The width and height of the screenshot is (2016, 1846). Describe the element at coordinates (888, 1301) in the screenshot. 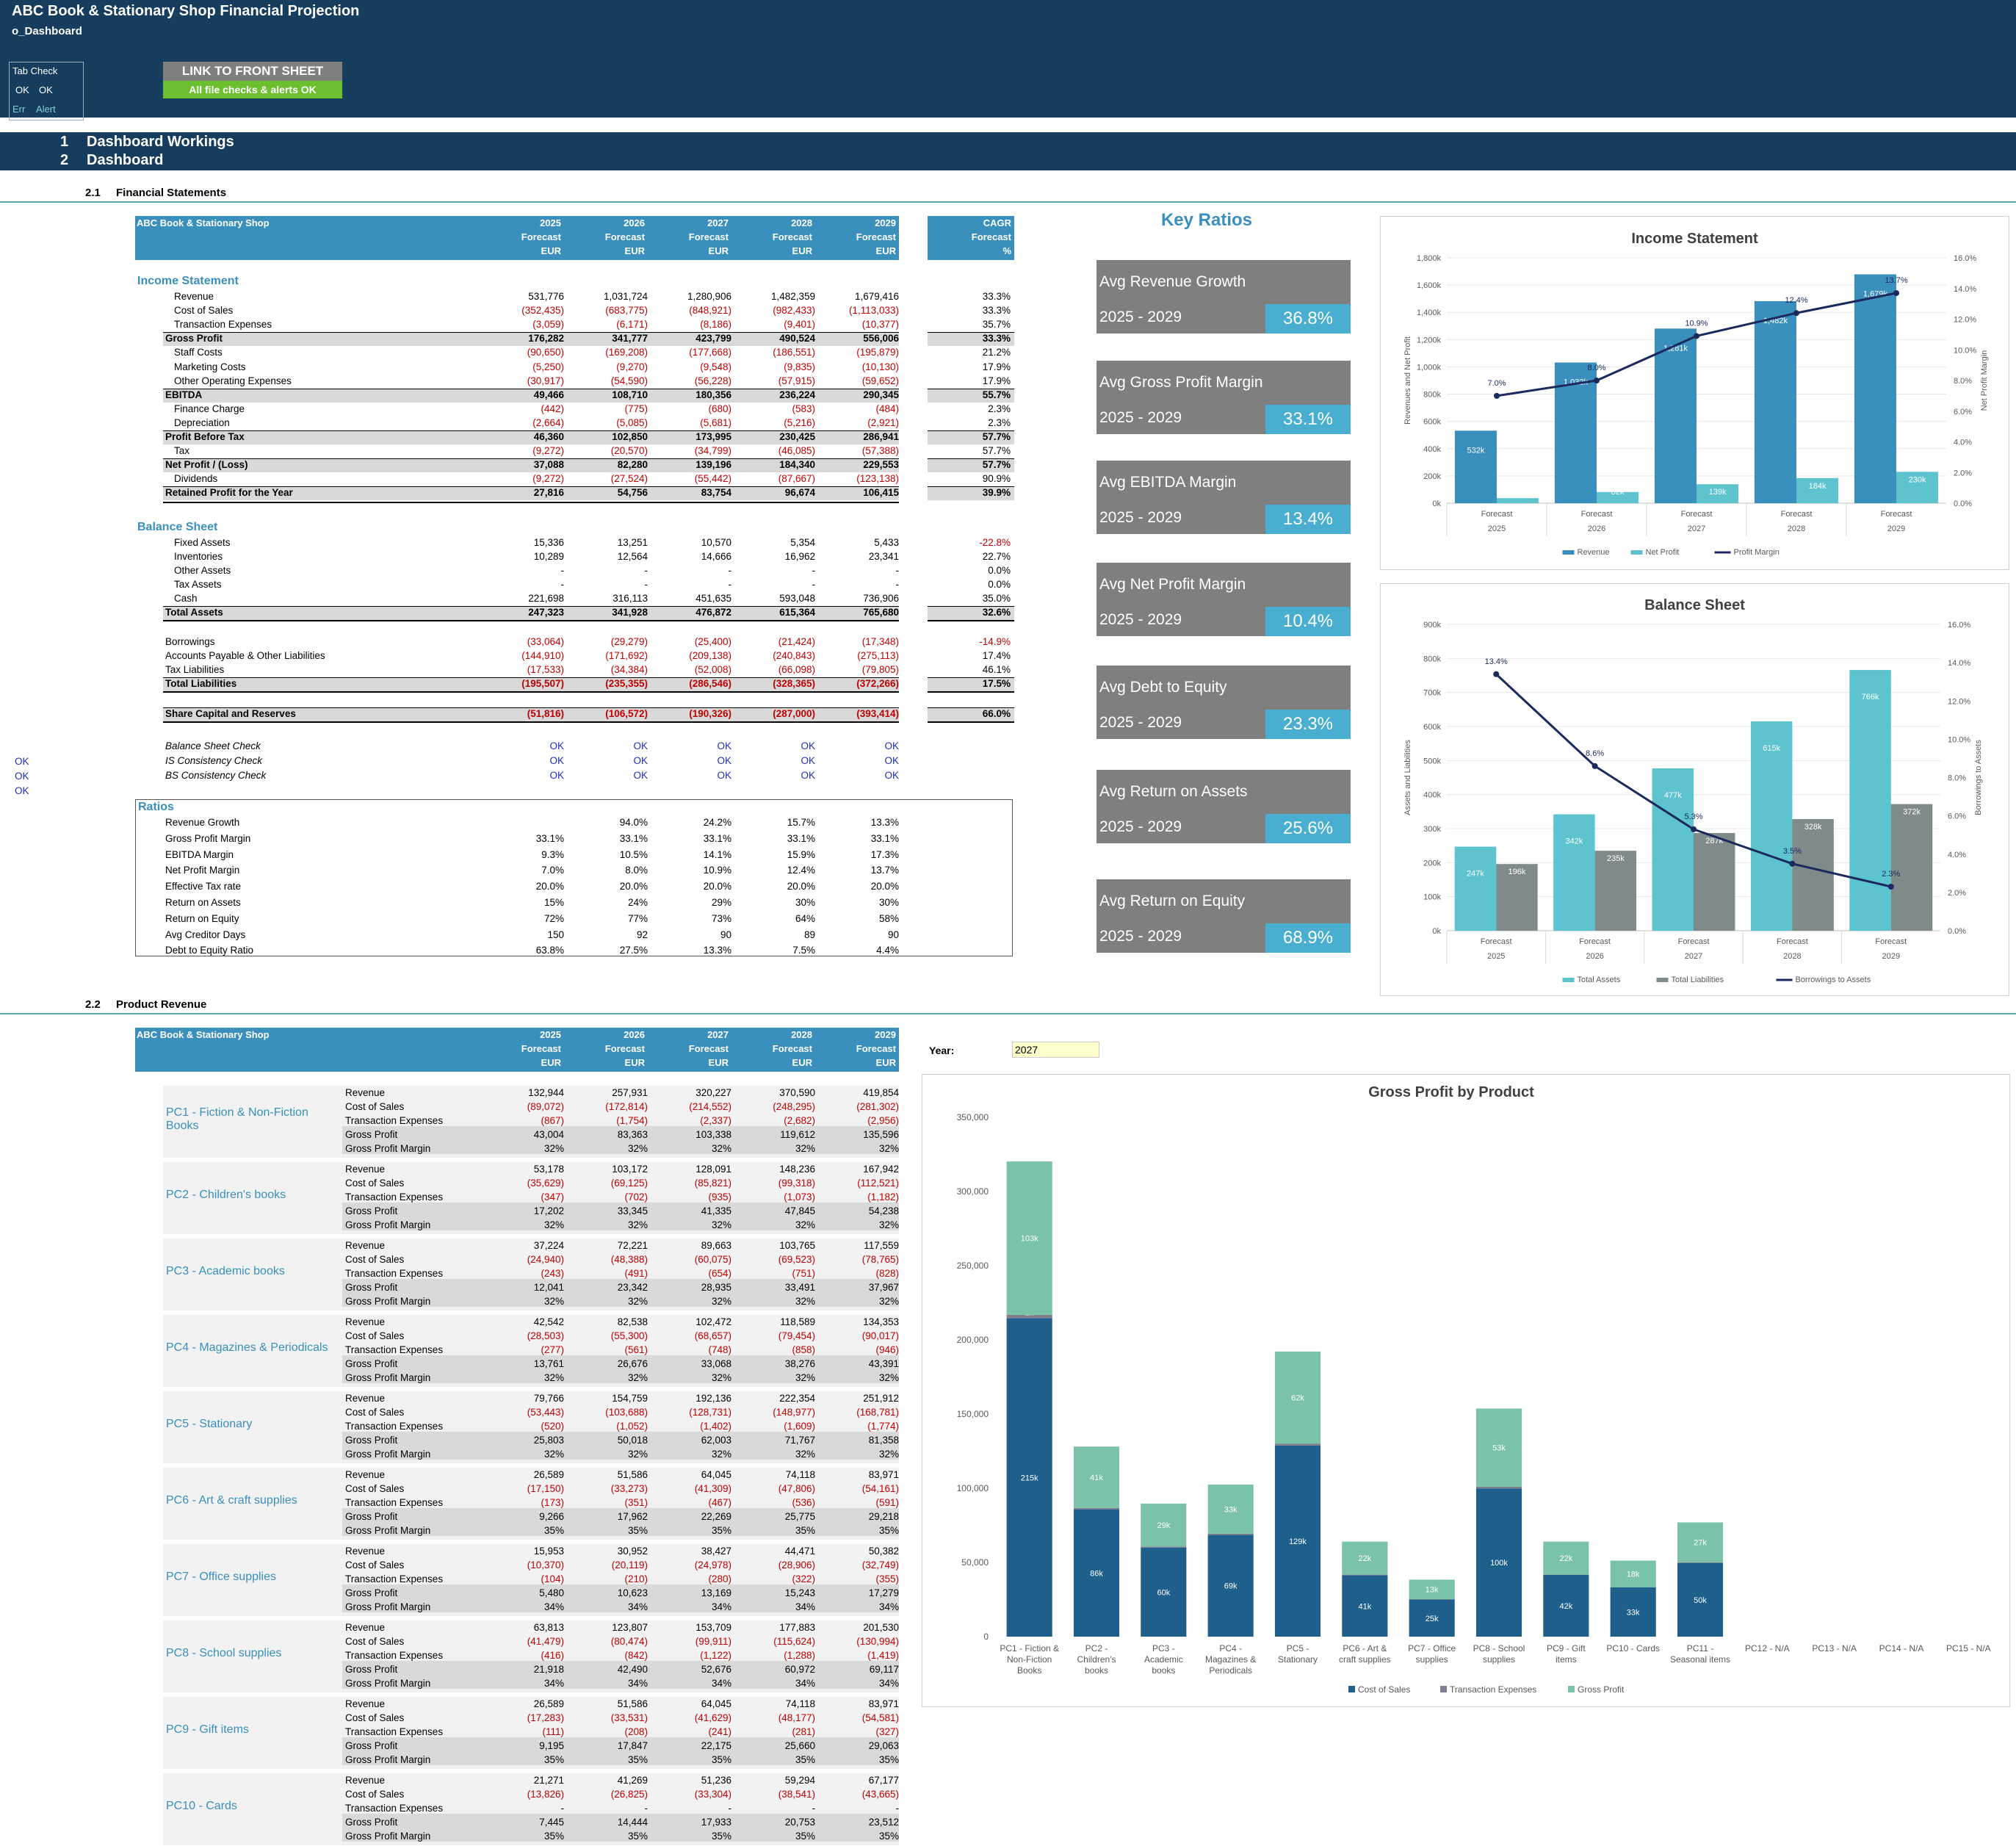

I see `product-value: 32%` at that location.